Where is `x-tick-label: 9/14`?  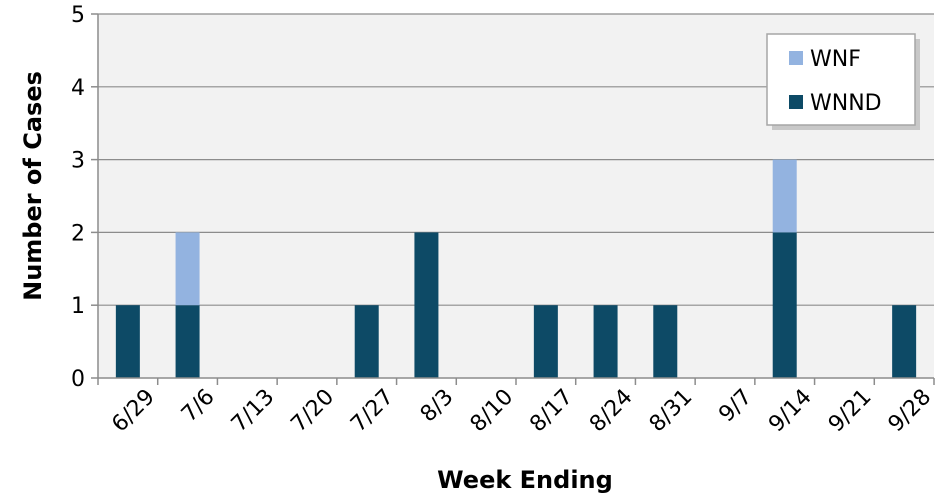 x-tick-label: 9/14 is located at coordinates (790, 411).